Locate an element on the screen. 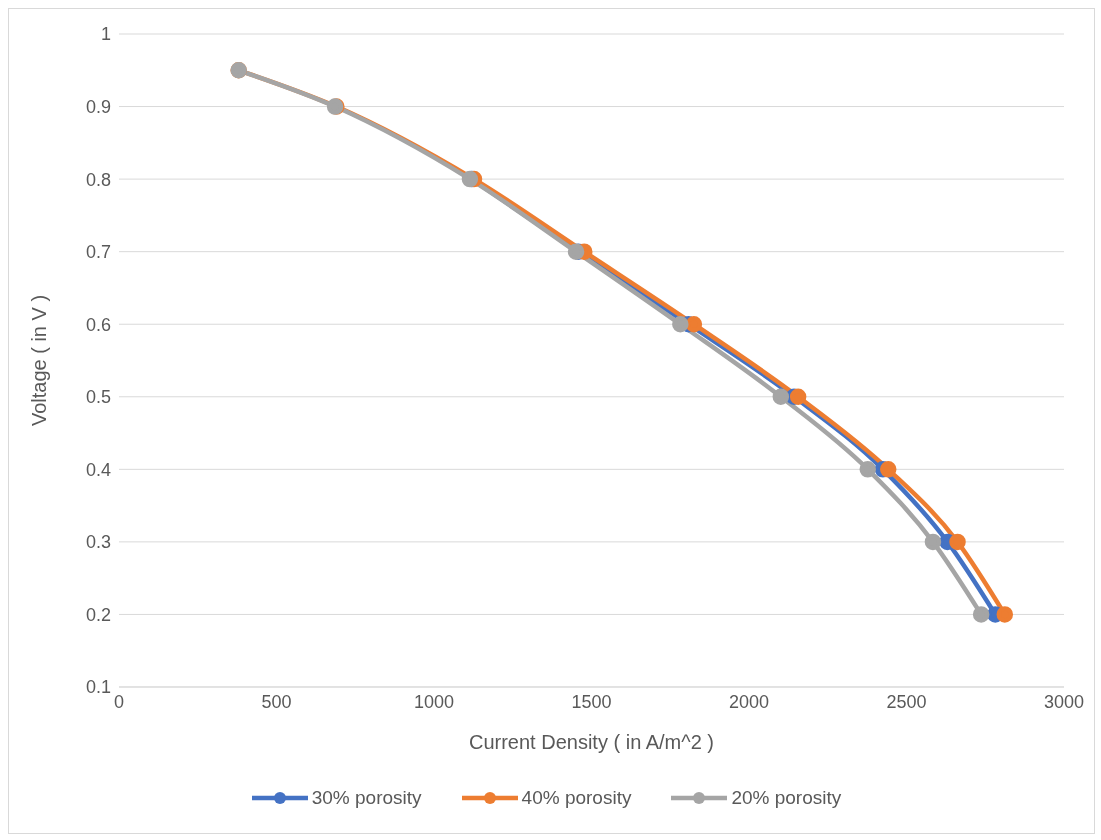 The image size is (1101, 840). x-tick-label: 0 is located at coordinates (119, 701).